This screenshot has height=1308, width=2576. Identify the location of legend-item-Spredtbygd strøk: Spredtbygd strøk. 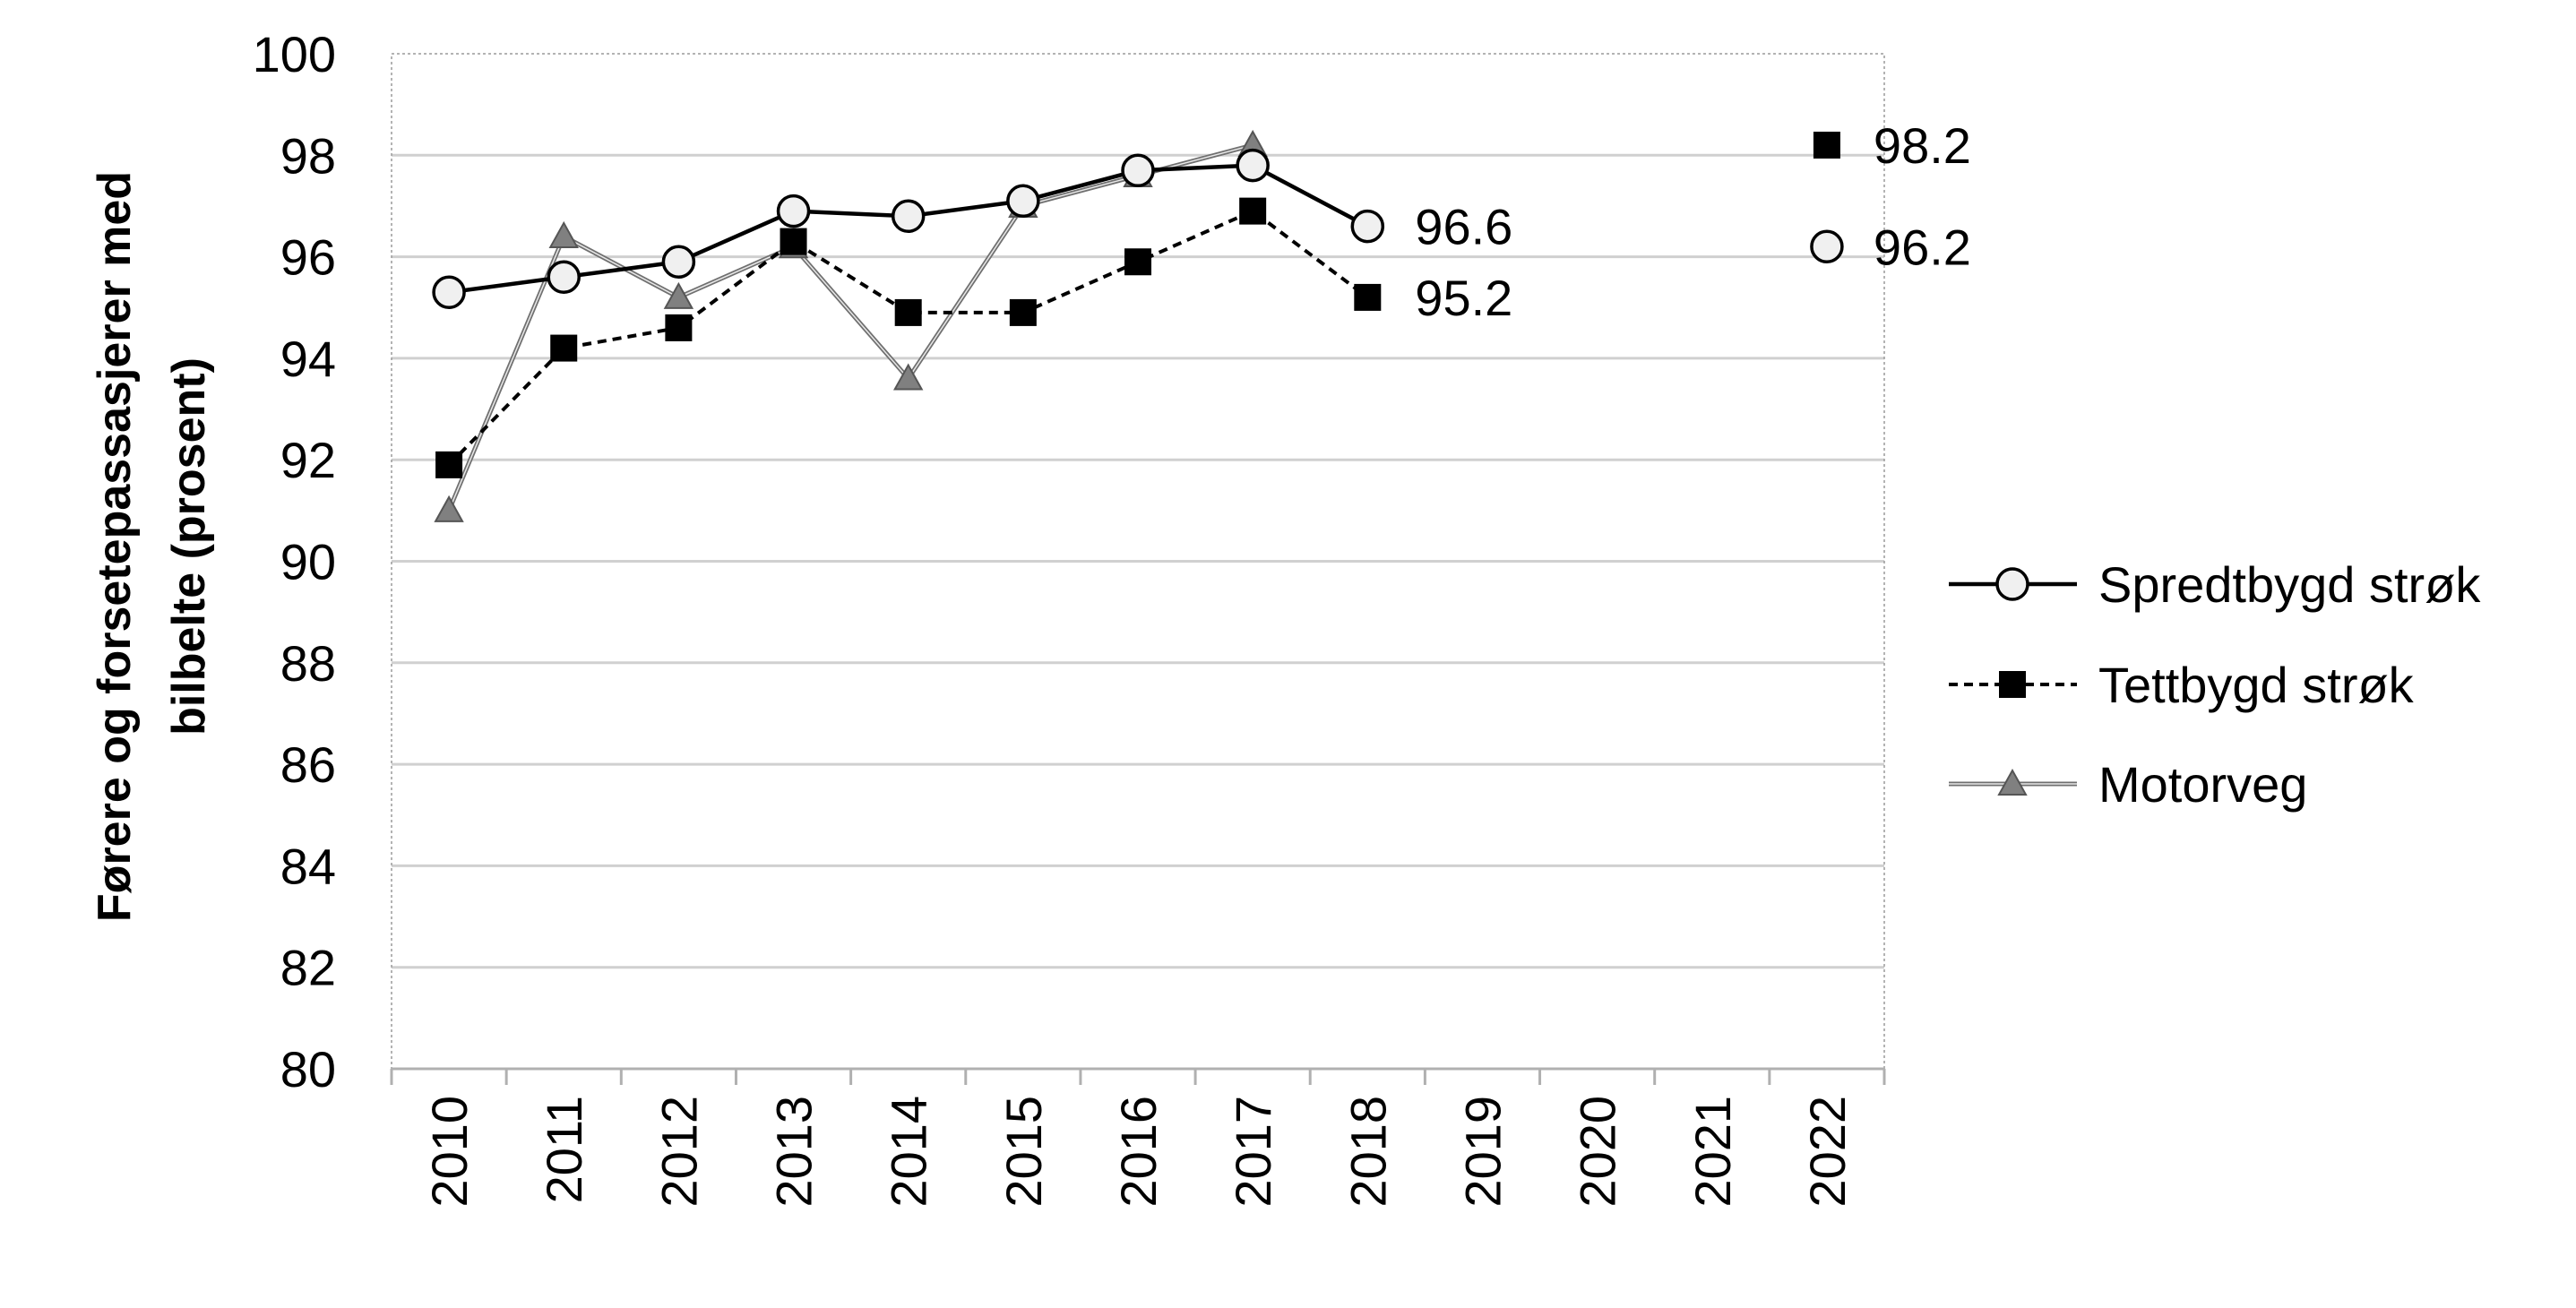
(2215, 584).